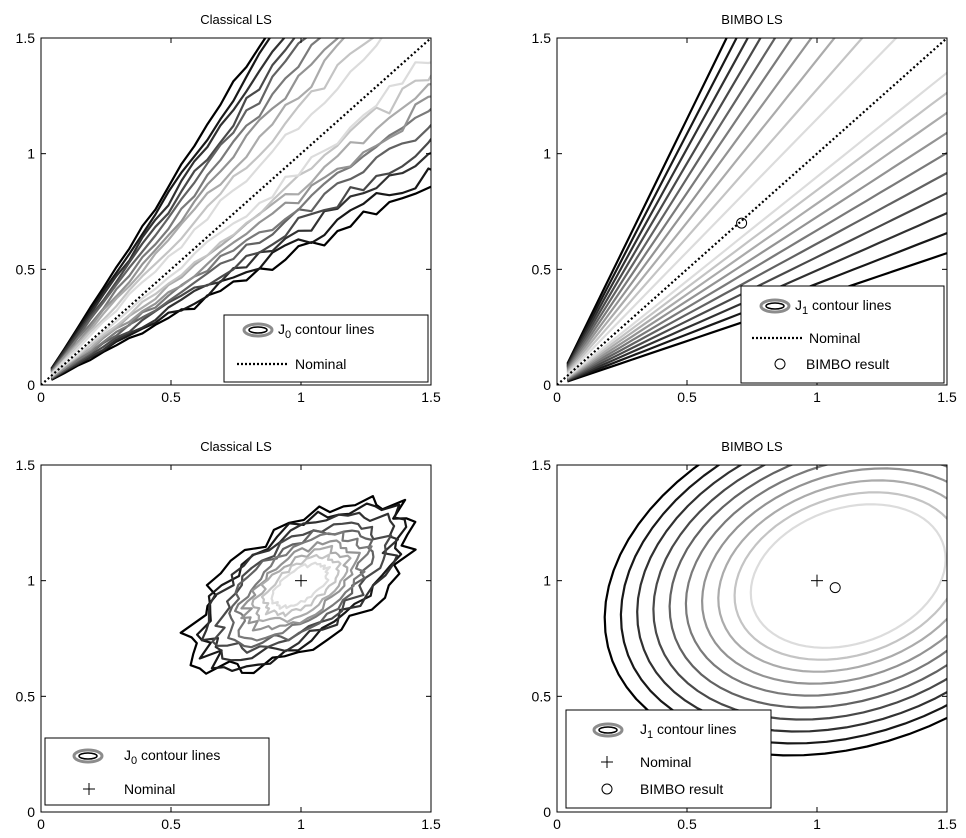 The height and width of the screenshot is (838, 966). I want to click on panel-1-legend-label-2: Nominal, so click(320, 364).